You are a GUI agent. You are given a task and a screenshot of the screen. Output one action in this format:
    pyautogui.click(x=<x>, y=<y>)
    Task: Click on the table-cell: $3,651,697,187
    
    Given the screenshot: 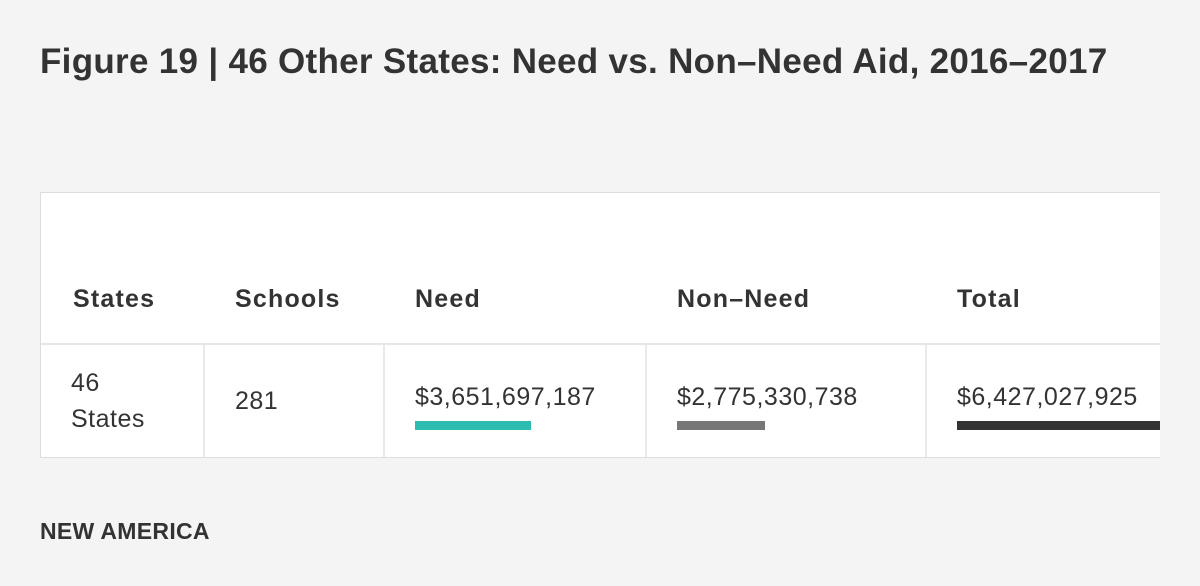 What is the action you would take?
    pyautogui.click(x=514, y=401)
    